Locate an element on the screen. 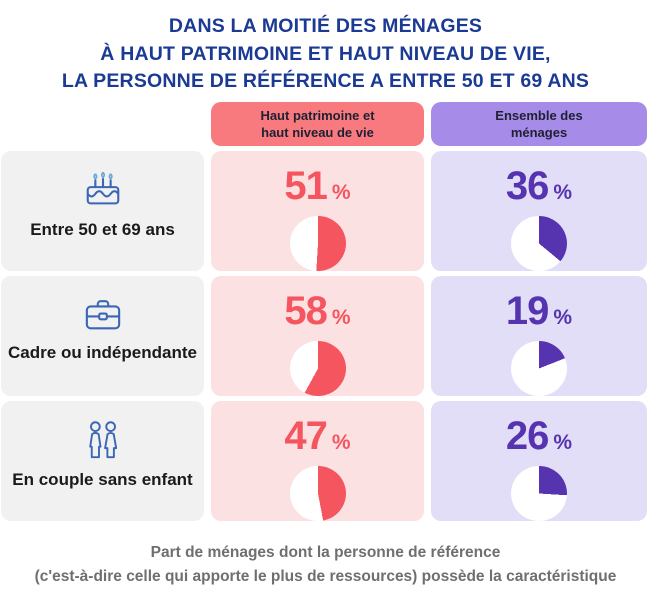 The height and width of the screenshot is (589, 651). header-spacer is located at coordinates (102, 124).